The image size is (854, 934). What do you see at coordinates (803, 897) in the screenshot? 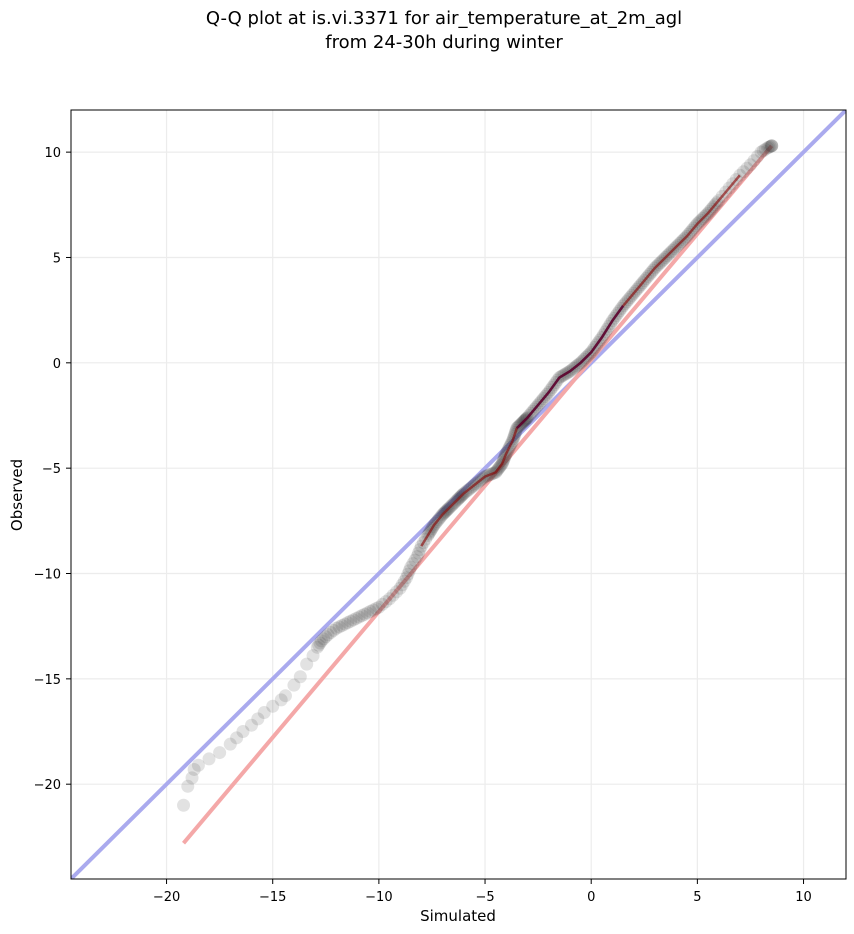
I see `x-tick-label-6: 10` at bounding box center [803, 897].